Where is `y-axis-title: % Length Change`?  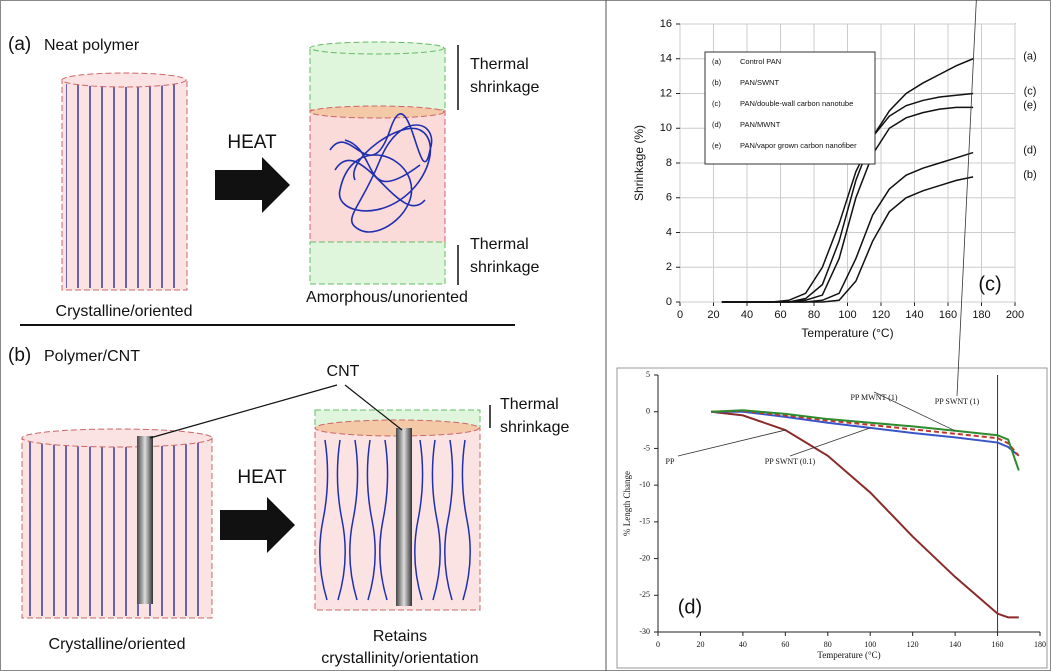 y-axis-title: % Length Change is located at coordinates (627, 503).